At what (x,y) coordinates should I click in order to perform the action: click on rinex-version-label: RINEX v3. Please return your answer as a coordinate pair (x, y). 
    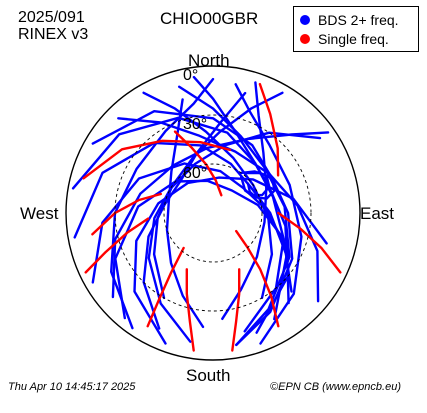
    Looking at the image, I should click on (53, 34).